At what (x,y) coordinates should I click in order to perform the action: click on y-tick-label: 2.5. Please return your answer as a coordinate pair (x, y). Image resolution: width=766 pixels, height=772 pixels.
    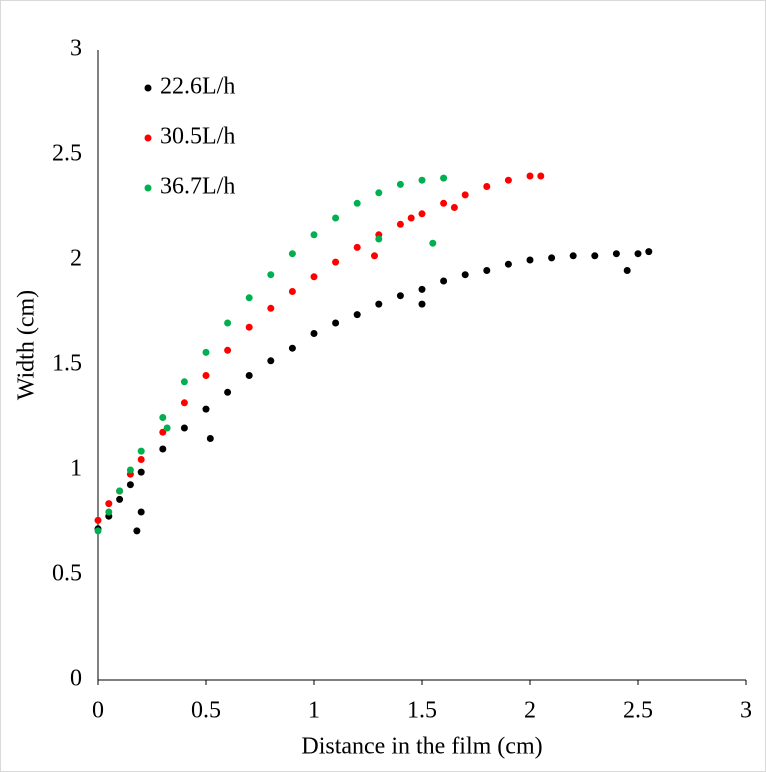
    Looking at the image, I should click on (67, 154).